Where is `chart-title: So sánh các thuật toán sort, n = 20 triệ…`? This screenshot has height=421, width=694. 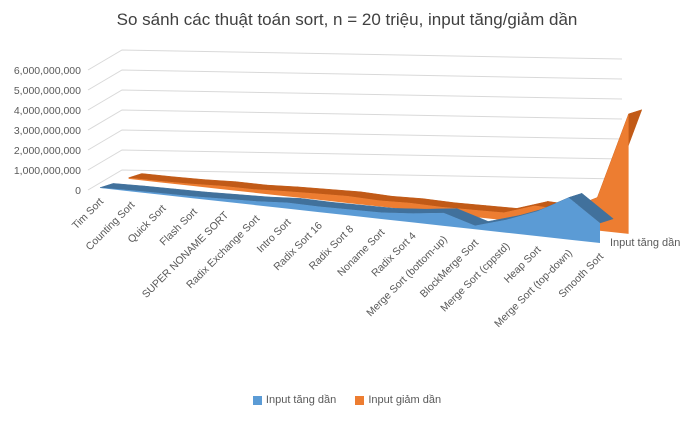 chart-title: So sánh các thuật toán sort, n = 20 triệ… is located at coordinates (347, 19).